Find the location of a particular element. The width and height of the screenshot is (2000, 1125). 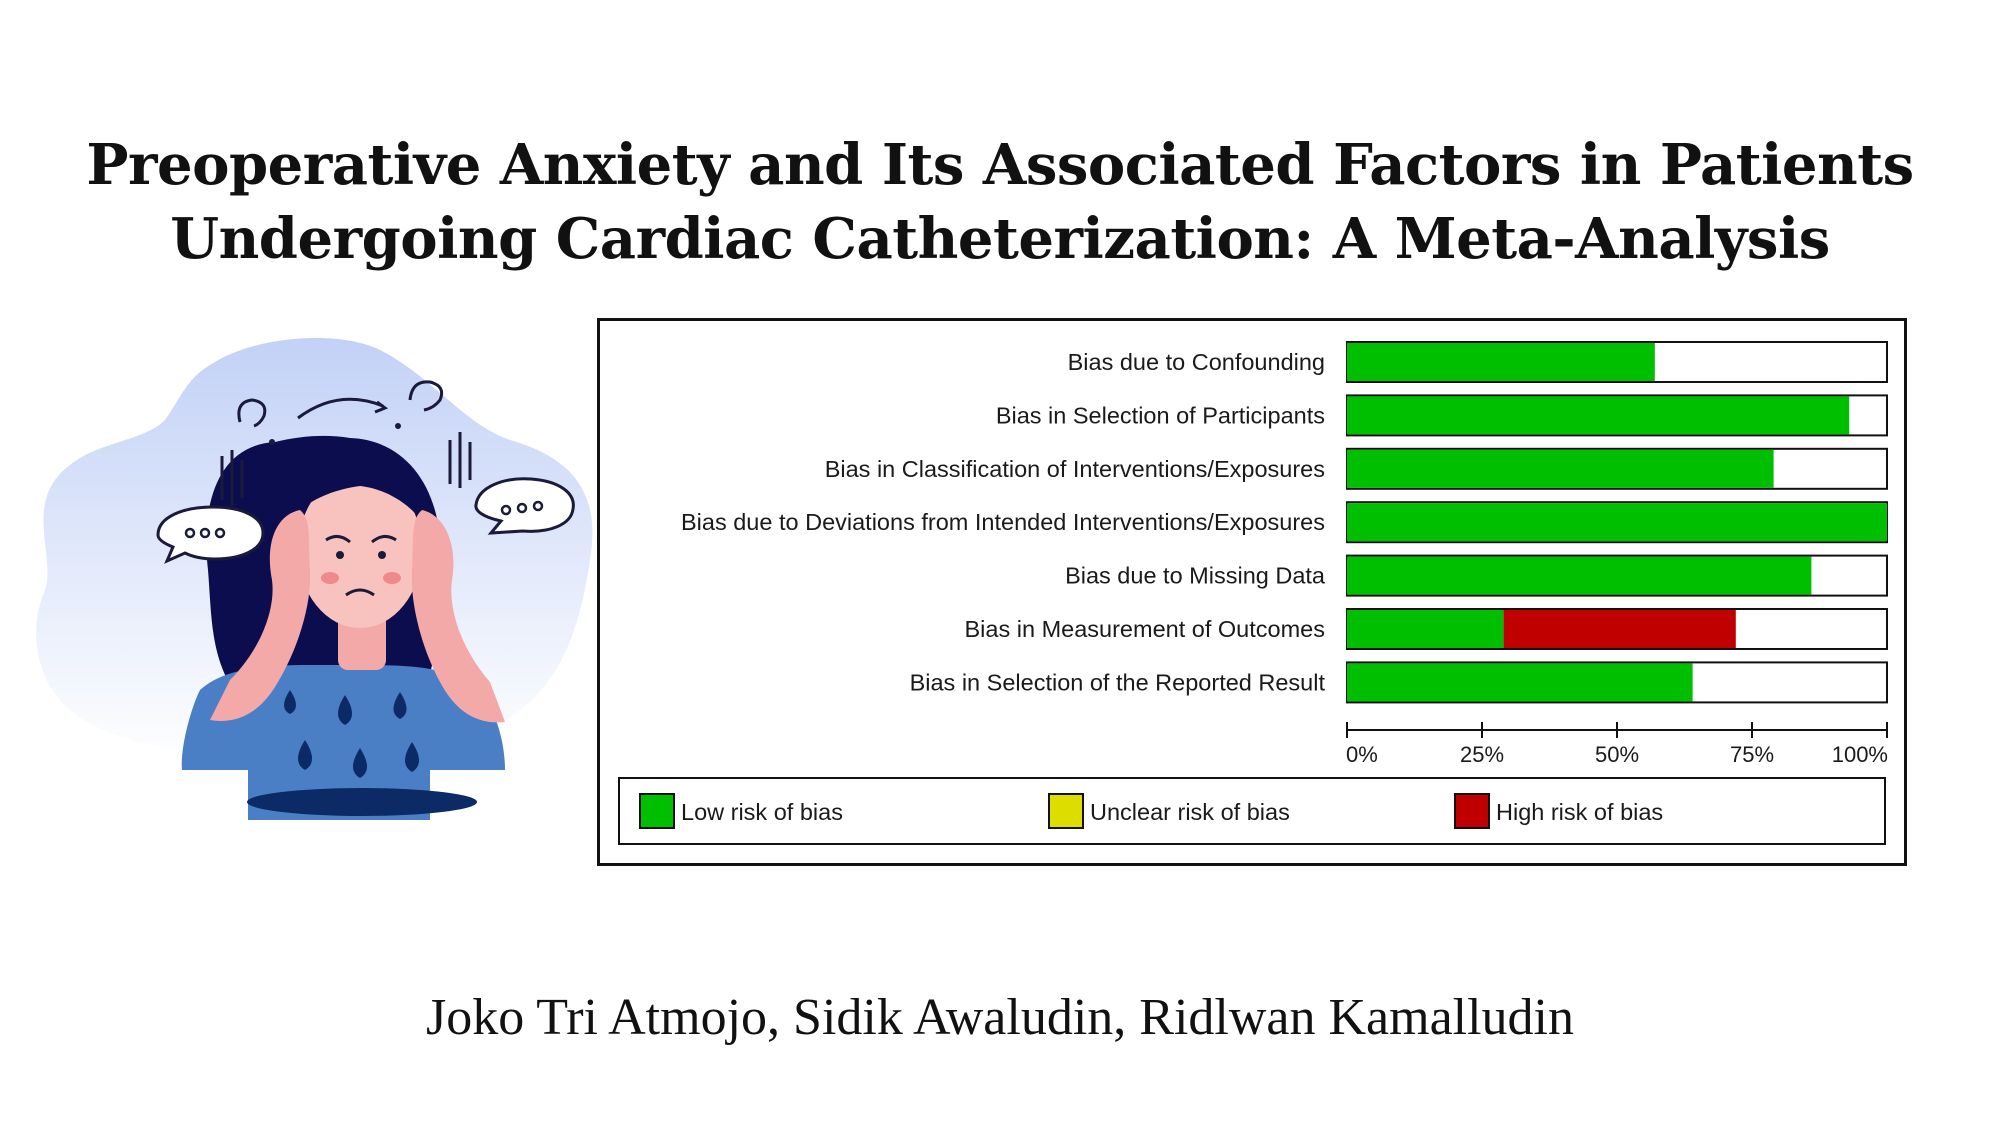

legend-label: Unclear risk of bias is located at coordinates (1190, 812).